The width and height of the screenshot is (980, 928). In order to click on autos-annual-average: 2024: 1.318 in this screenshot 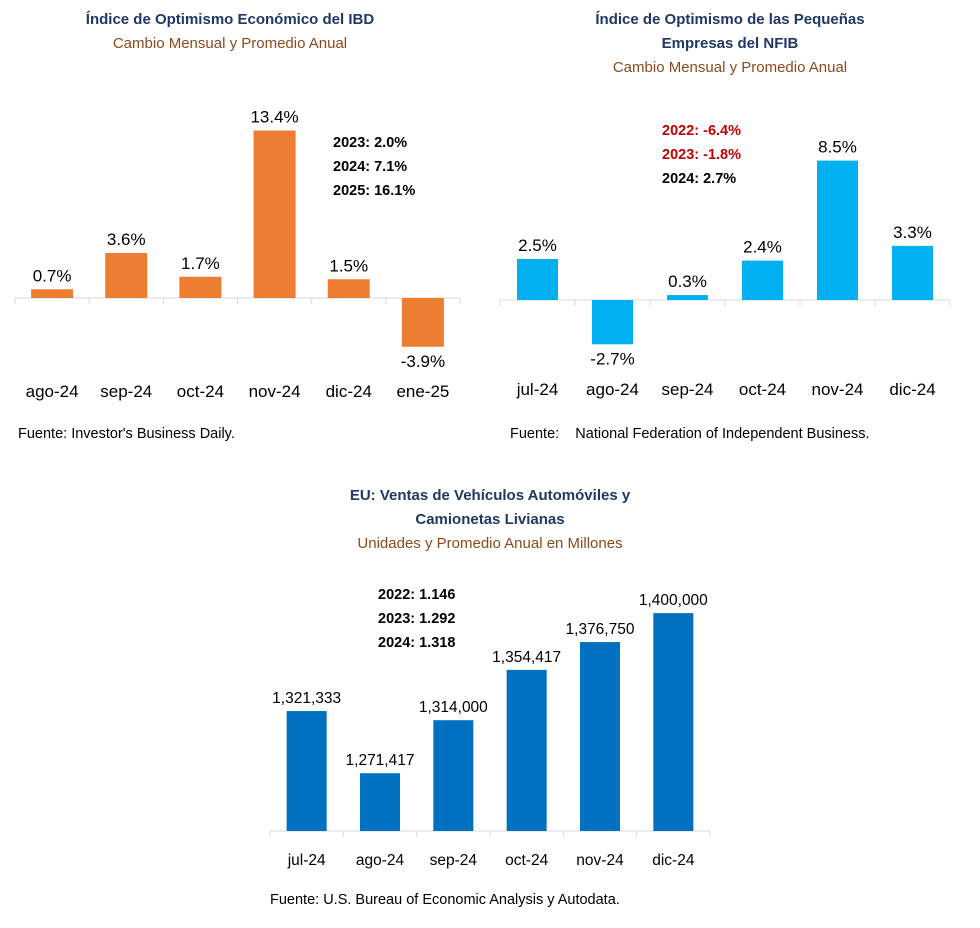, I will do `click(416, 643)`.